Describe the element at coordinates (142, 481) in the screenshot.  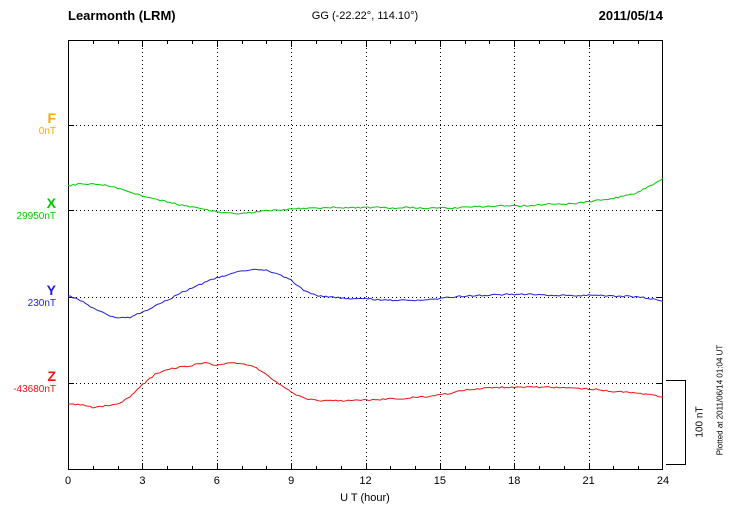
I see `x-tick-label: 3` at that location.